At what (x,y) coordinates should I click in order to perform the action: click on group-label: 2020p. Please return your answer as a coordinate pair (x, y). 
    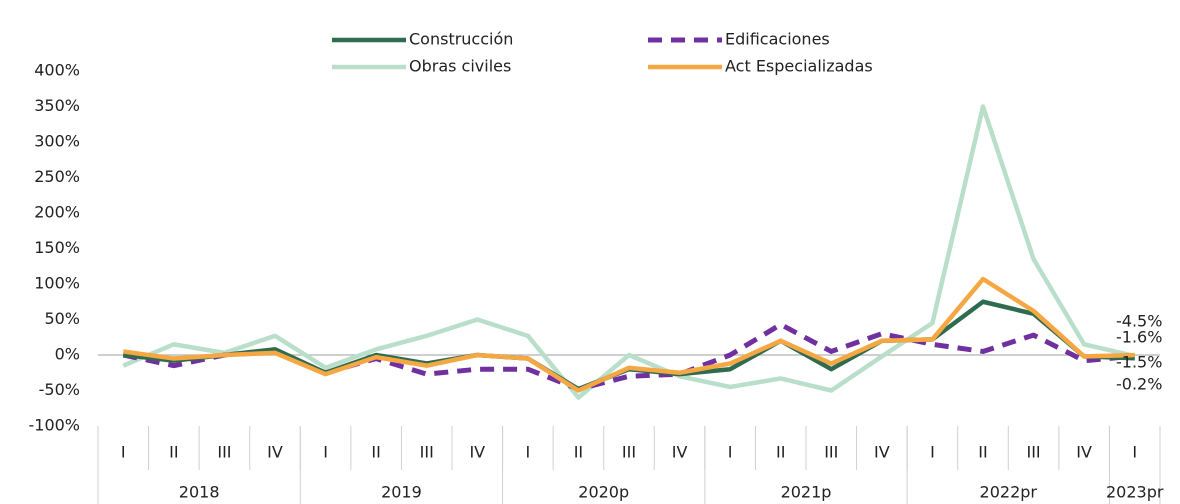
    Looking at the image, I should click on (603, 492).